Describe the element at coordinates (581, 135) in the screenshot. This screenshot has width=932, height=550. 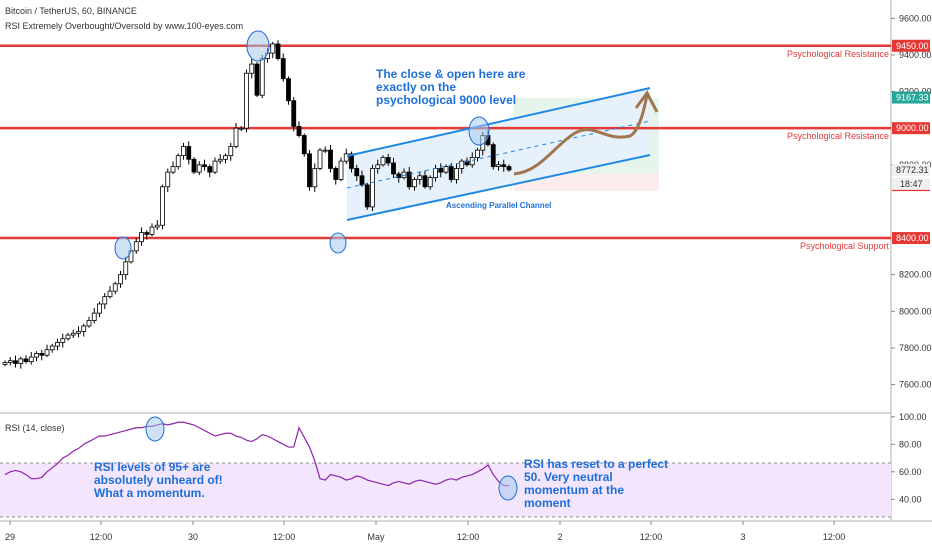
I see `projection-path` at that location.